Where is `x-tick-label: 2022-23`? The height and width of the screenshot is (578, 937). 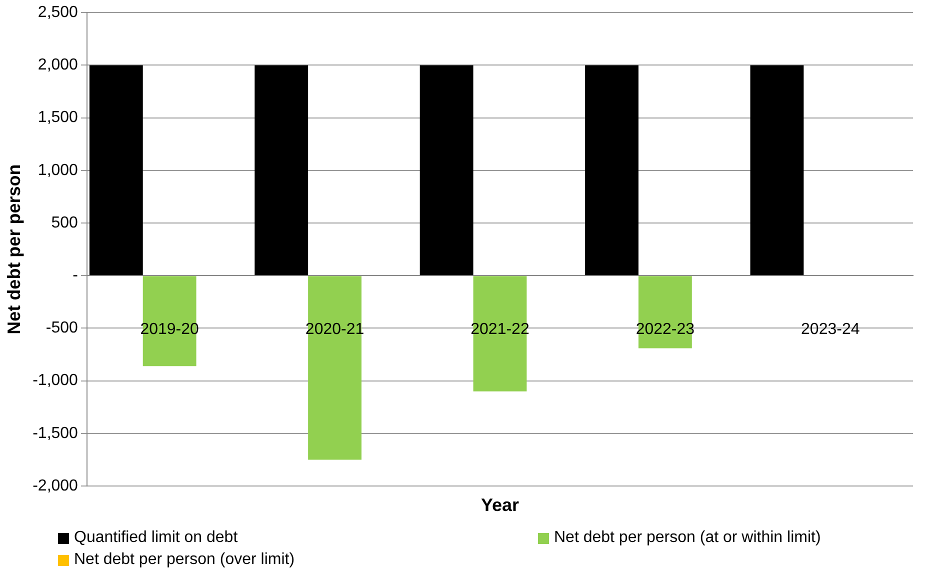 x-tick-label: 2022-23 is located at coordinates (665, 329).